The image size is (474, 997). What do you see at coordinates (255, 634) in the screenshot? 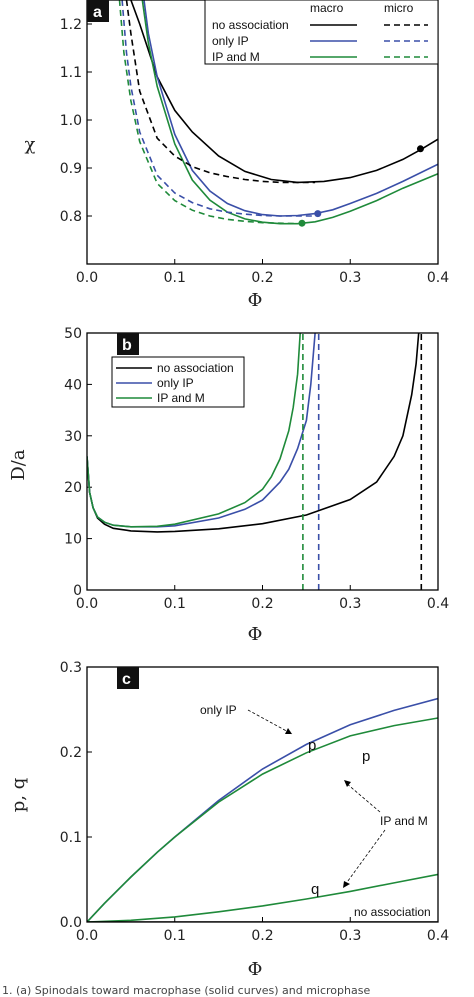
I see `panel-b-xlabel: Φ` at bounding box center [255, 634].